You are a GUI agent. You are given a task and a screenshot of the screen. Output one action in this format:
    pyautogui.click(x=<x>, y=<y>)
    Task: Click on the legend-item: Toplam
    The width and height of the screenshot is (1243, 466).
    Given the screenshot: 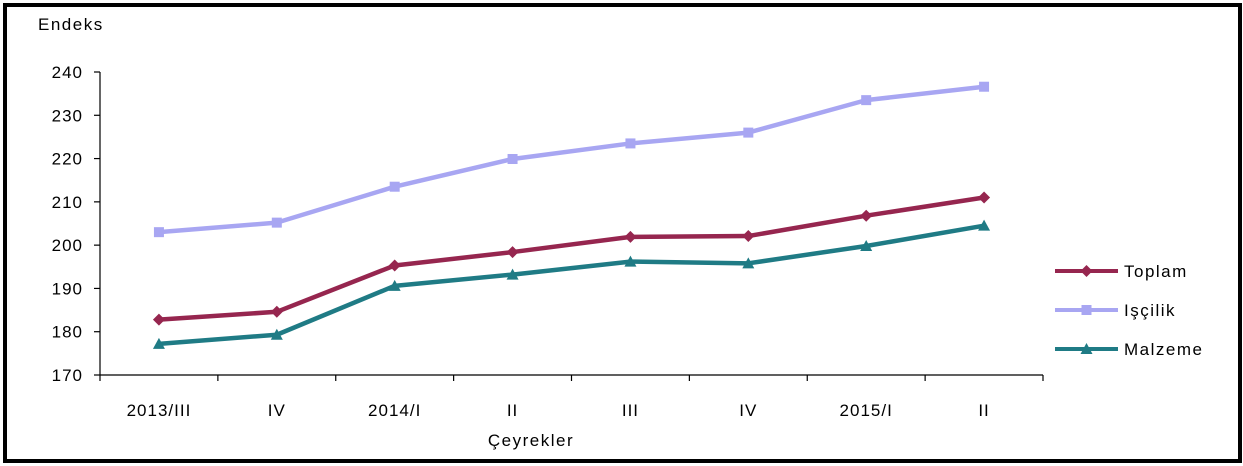 What is the action you would take?
    pyautogui.click(x=1121, y=271)
    